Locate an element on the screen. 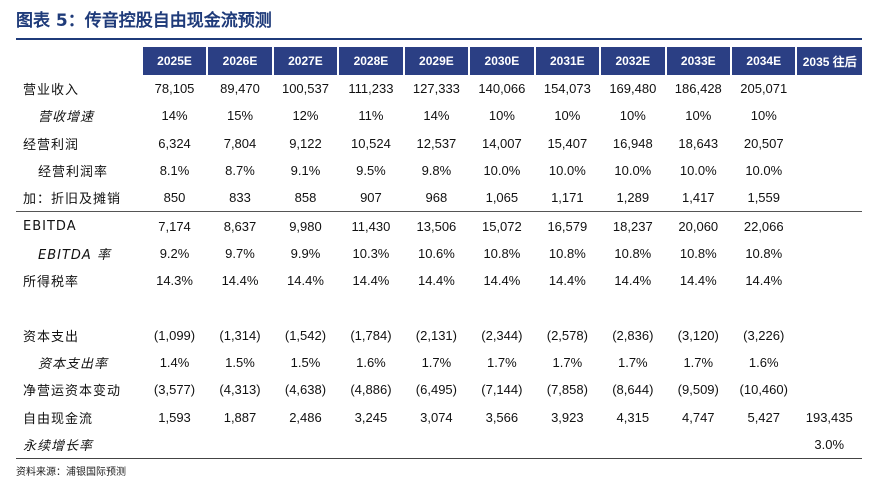  table-cell: 1.4% is located at coordinates (174, 363).